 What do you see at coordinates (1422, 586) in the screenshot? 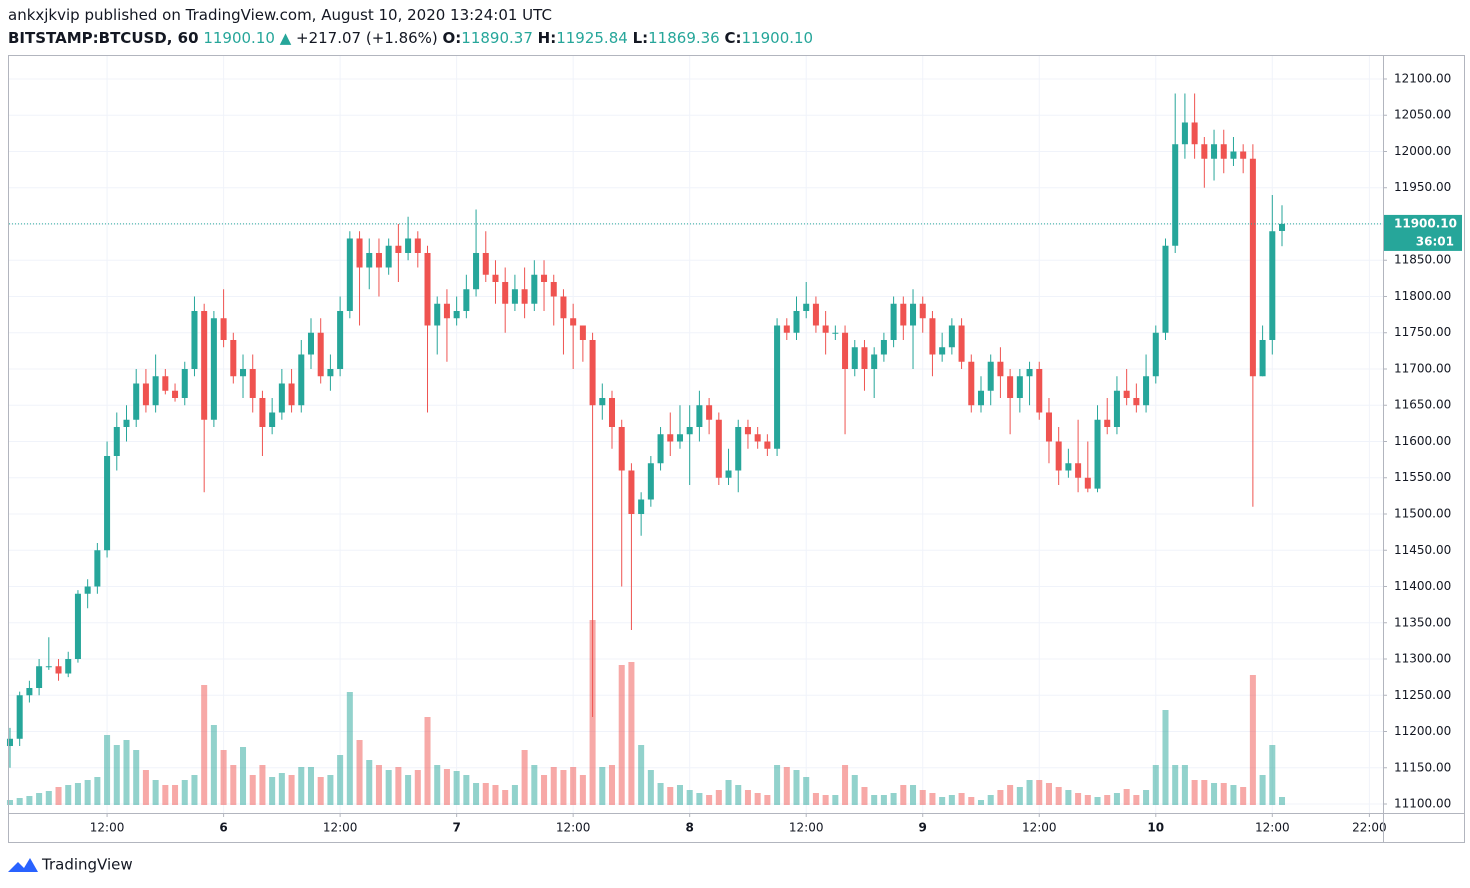
I see `y-tick-label: 11400.00` at bounding box center [1422, 586].